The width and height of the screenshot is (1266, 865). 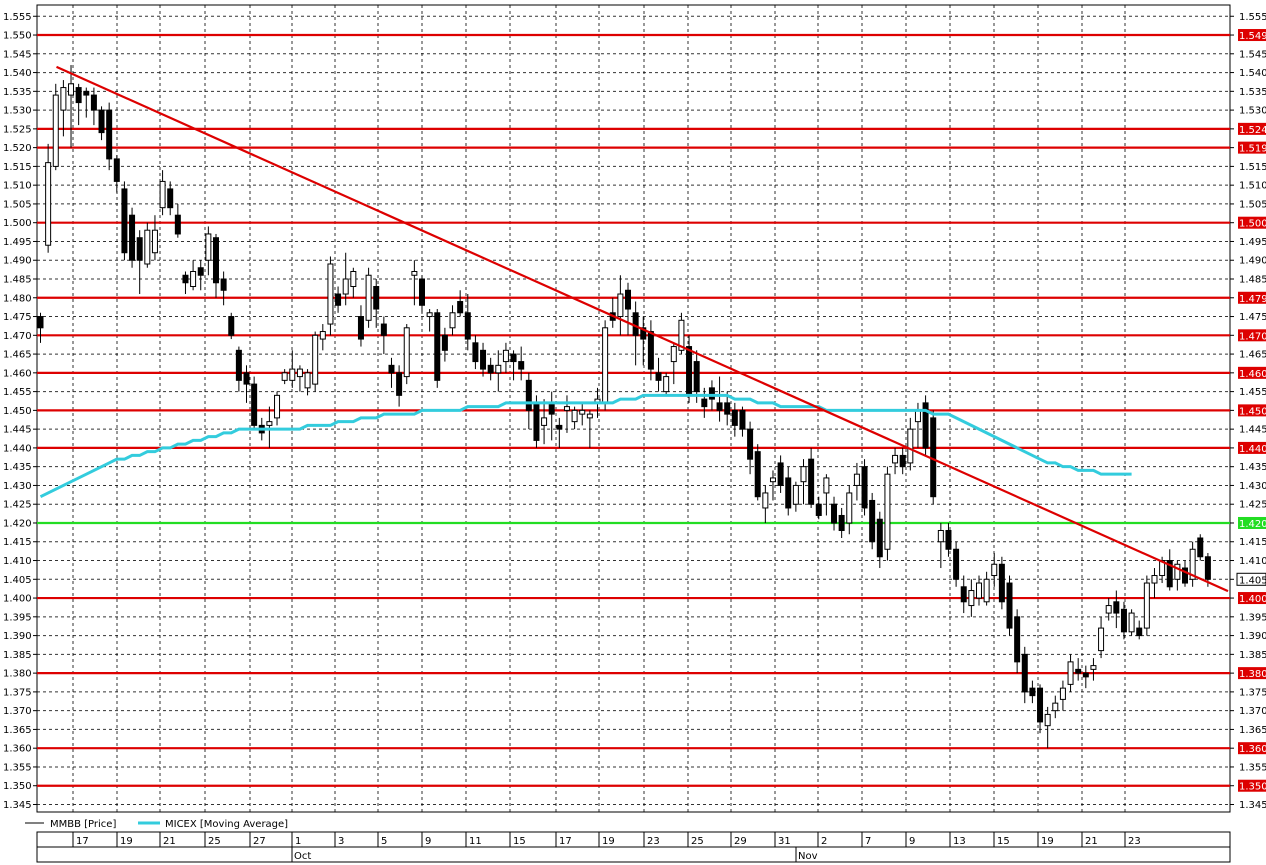 What do you see at coordinates (17, 336) in the screenshot?
I see `y-tick-label: 1.470` at bounding box center [17, 336].